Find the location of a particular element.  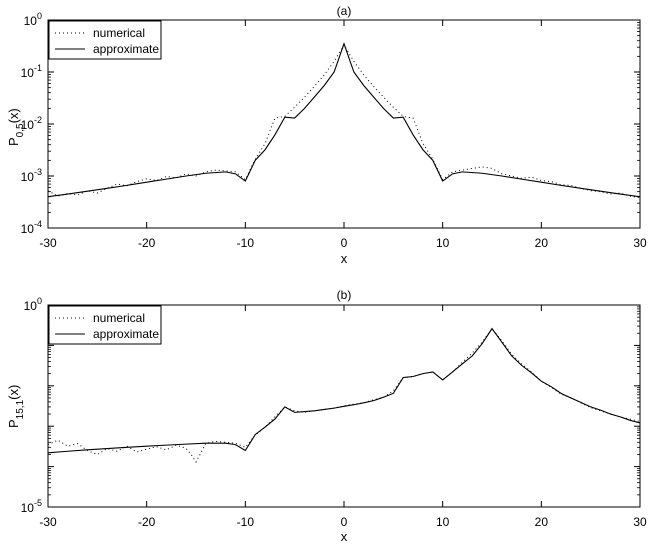

y-tick-exponent: -2 is located at coordinates (38, 120).